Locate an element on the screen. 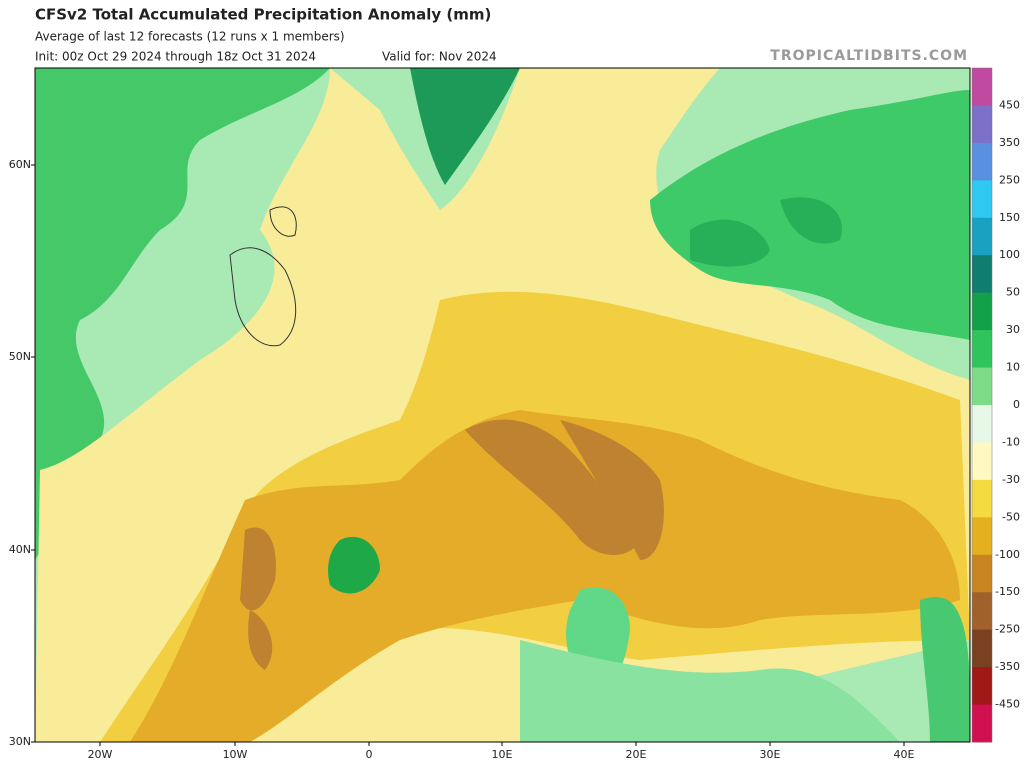 Image resolution: width=1024 pixels, height=767 pixels. watermark: TROPICALTIDBITS.COM is located at coordinates (869, 56).